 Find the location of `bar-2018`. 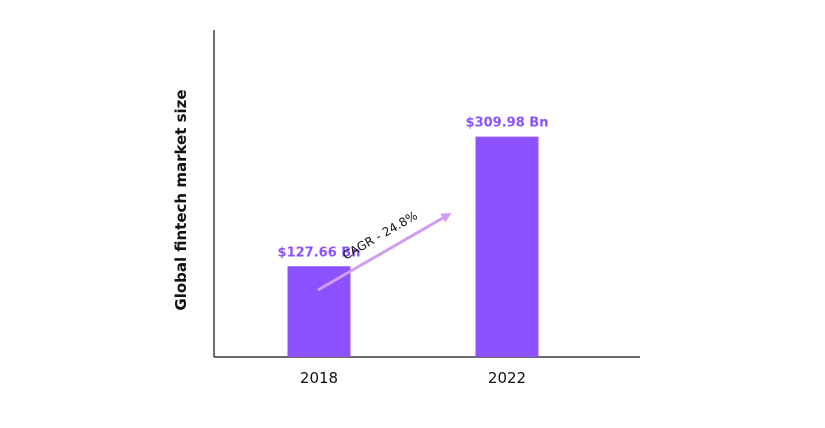

bar-2018 is located at coordinates (319, 311).